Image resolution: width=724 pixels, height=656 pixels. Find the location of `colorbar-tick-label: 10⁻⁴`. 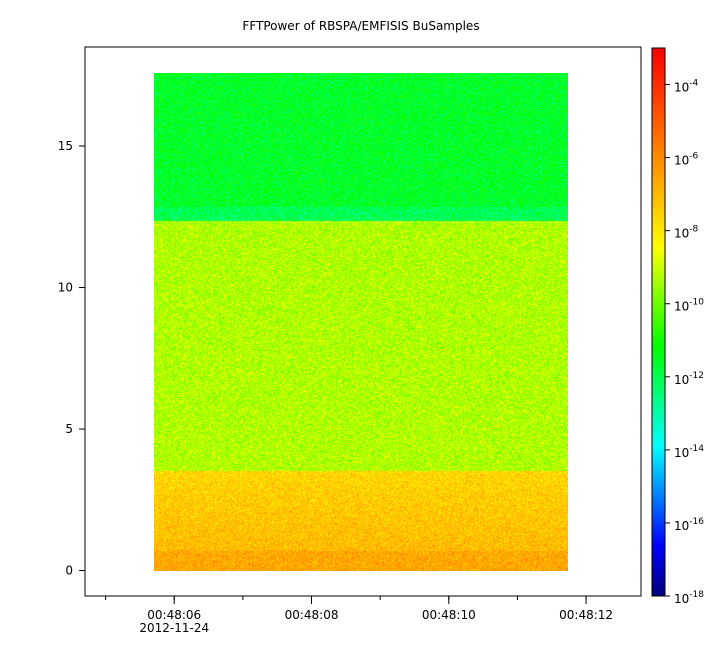

colorbar-tick-label: 10⁻⁴ is located at coordinates (686, 87).